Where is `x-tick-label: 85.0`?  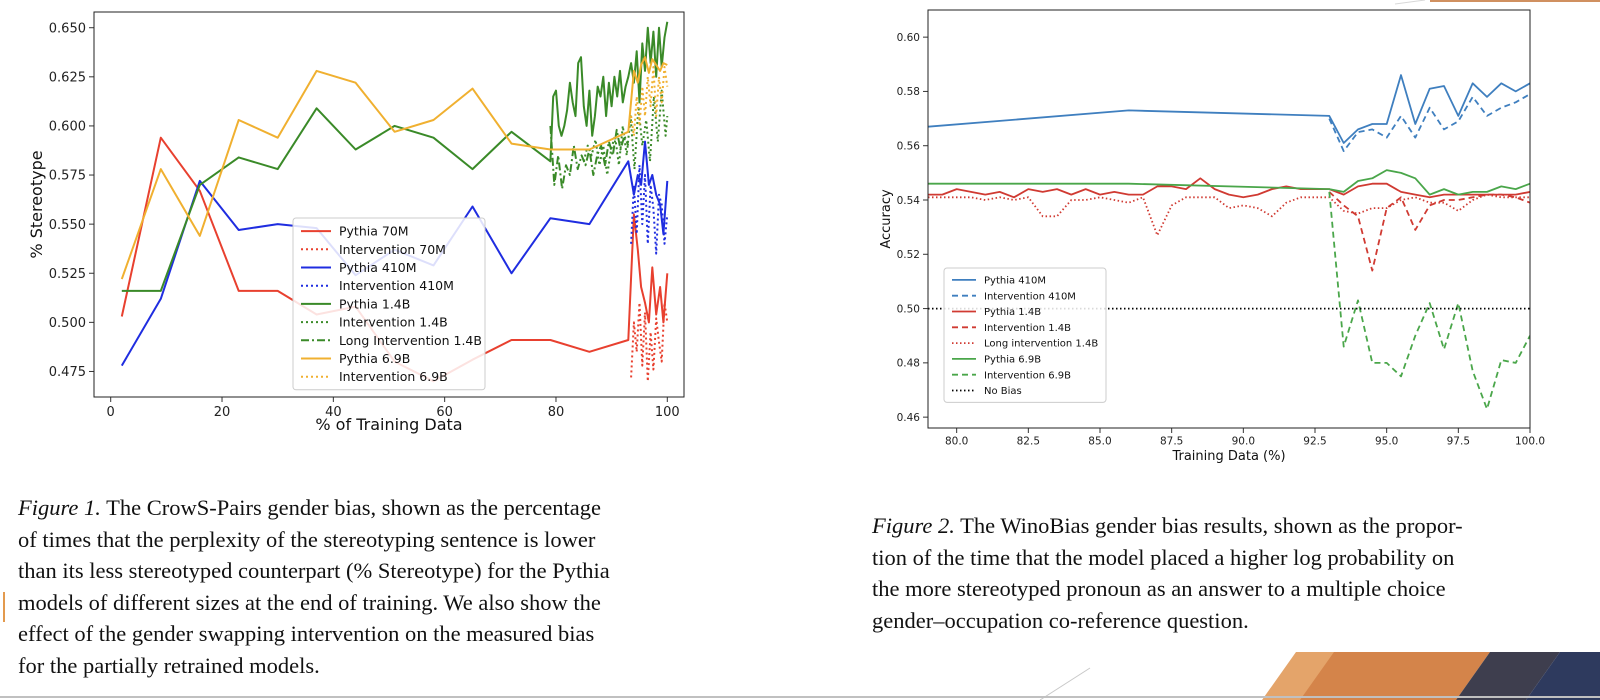
x-tick-label: 85.0 is located at coordinates (1099, 442).